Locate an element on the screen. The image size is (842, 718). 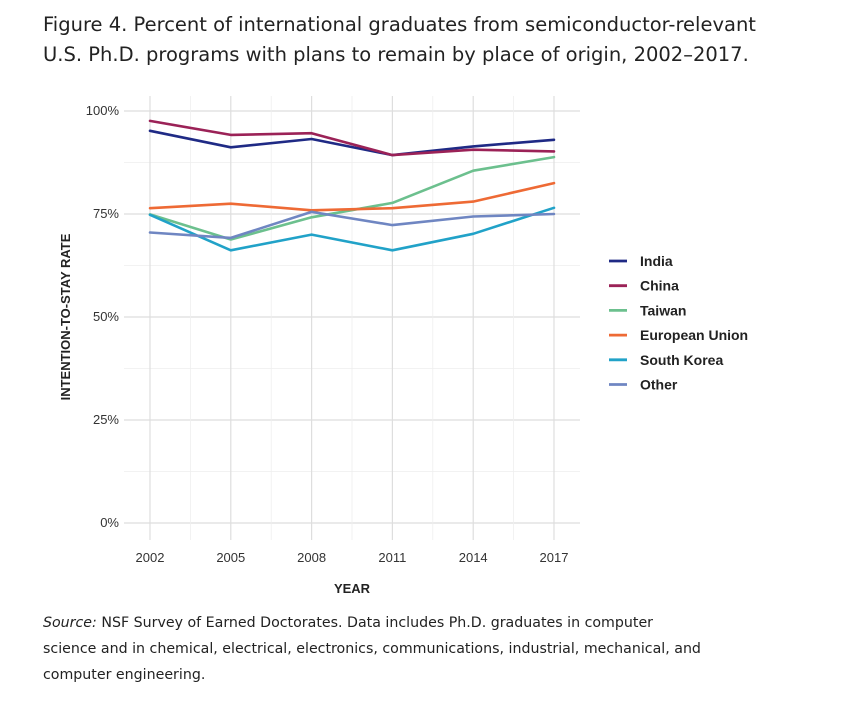
y-tick-label: 75% is located at coordinates (106, 213).